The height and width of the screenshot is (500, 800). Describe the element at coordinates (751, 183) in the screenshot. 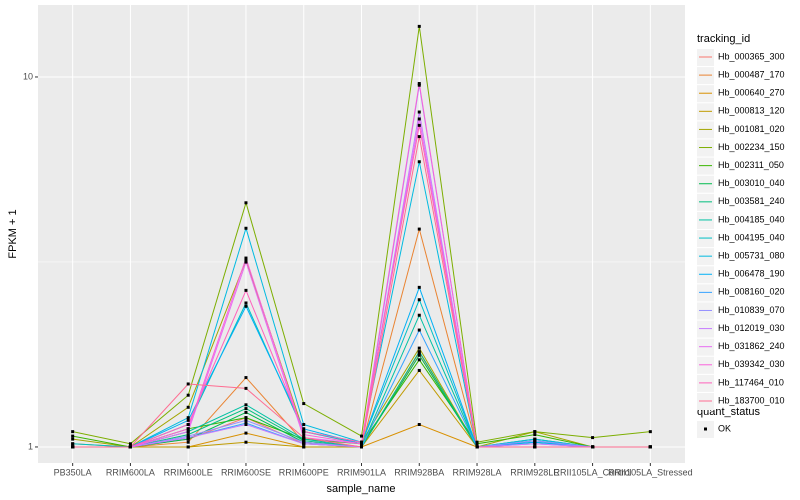

I see `legend-label: Hb_003010_040` at that location.